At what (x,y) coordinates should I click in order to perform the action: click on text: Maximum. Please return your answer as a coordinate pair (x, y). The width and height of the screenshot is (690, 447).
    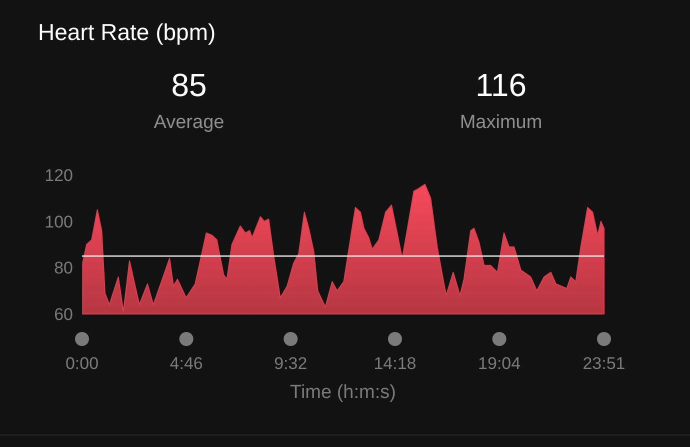
    Looking at the image, I should click on (501, 122).